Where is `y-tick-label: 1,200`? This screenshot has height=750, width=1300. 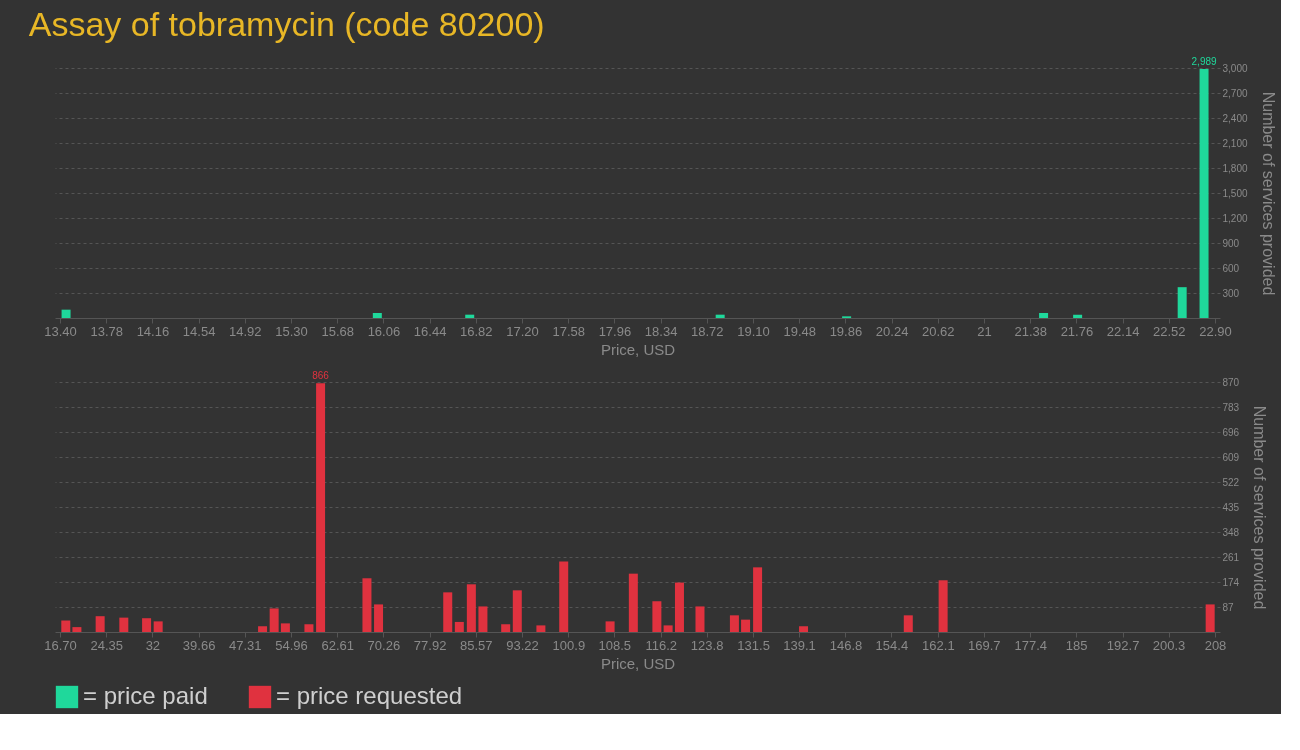 y-tick-label: 1,200 is located at coordinates (1235, 218).